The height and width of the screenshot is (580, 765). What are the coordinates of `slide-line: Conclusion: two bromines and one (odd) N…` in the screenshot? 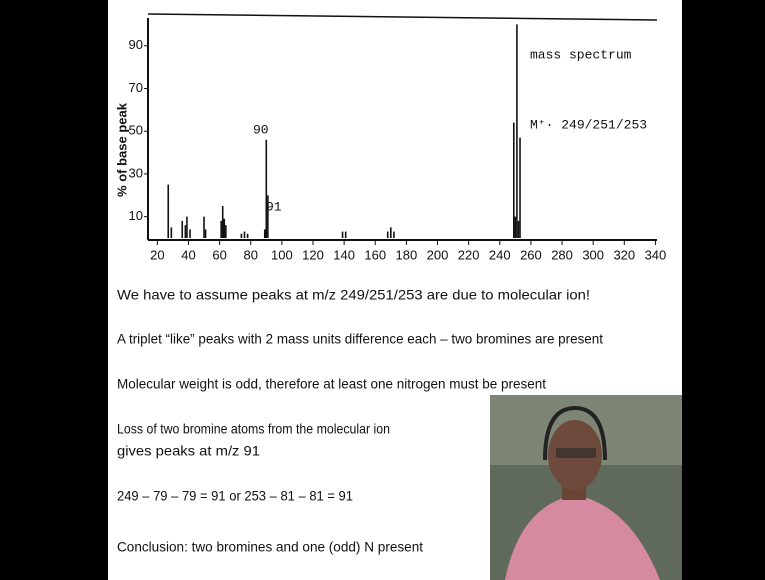 It's located at (270, 547).